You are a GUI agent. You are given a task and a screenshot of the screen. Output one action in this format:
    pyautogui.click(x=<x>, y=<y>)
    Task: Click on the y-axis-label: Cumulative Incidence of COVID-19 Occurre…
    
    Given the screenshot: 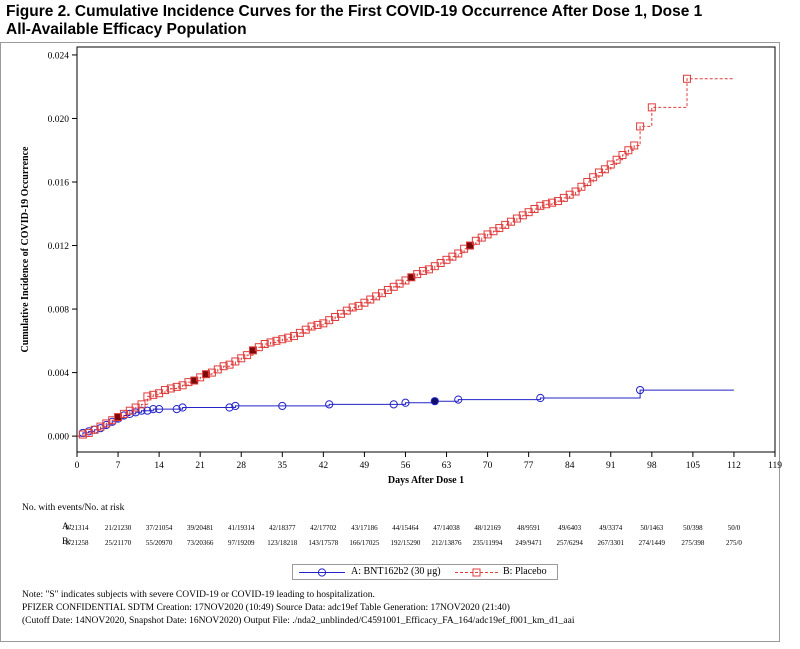 What is the action you would take?
    pyautogui.click(x=25, y=249)
    